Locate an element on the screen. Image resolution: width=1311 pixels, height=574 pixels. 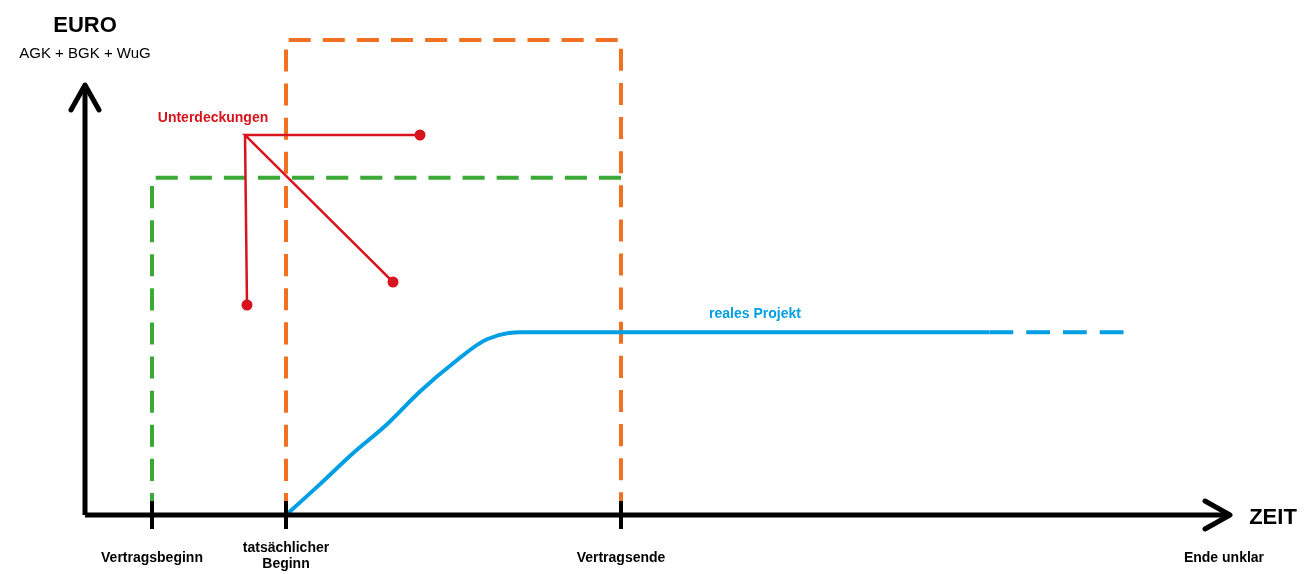
annotation: AGK + BGK + WuG is located at coordinates (85, 52).